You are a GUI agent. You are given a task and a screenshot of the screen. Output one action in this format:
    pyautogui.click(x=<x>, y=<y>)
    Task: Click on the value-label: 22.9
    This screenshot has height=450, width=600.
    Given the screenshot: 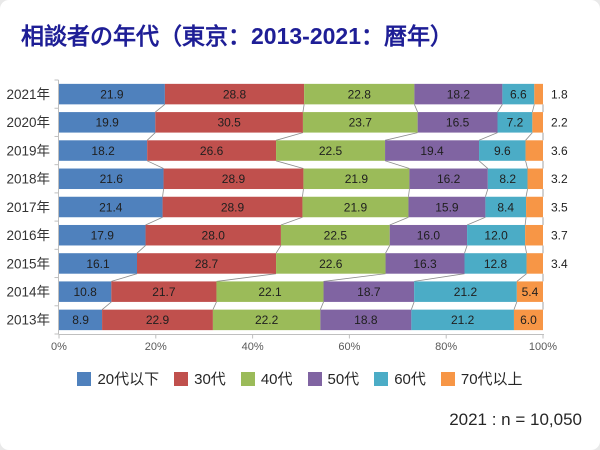 What is the action you would take?
    pyautogui.click(x=158, y=320)
    